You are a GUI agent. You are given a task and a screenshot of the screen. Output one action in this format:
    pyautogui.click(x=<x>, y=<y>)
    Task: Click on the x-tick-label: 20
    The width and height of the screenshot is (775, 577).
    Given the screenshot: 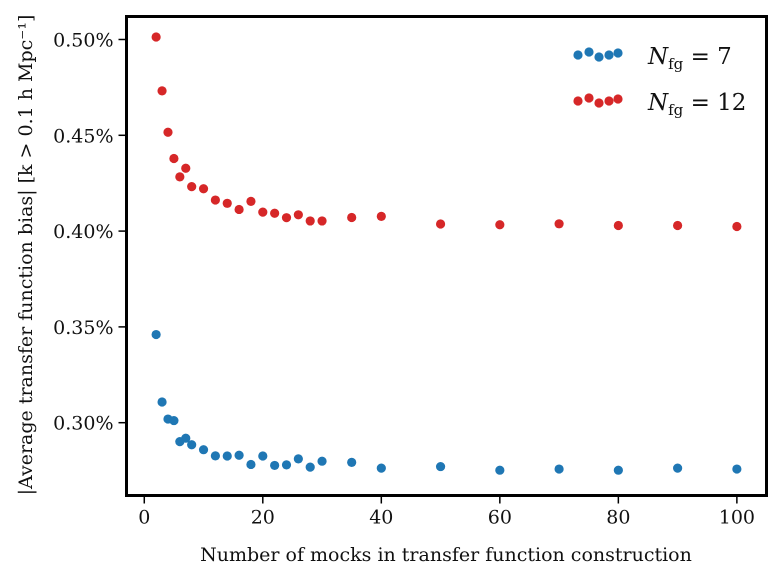 What is the action you would take?
    pyautogui.click(x=263, y=518)
    